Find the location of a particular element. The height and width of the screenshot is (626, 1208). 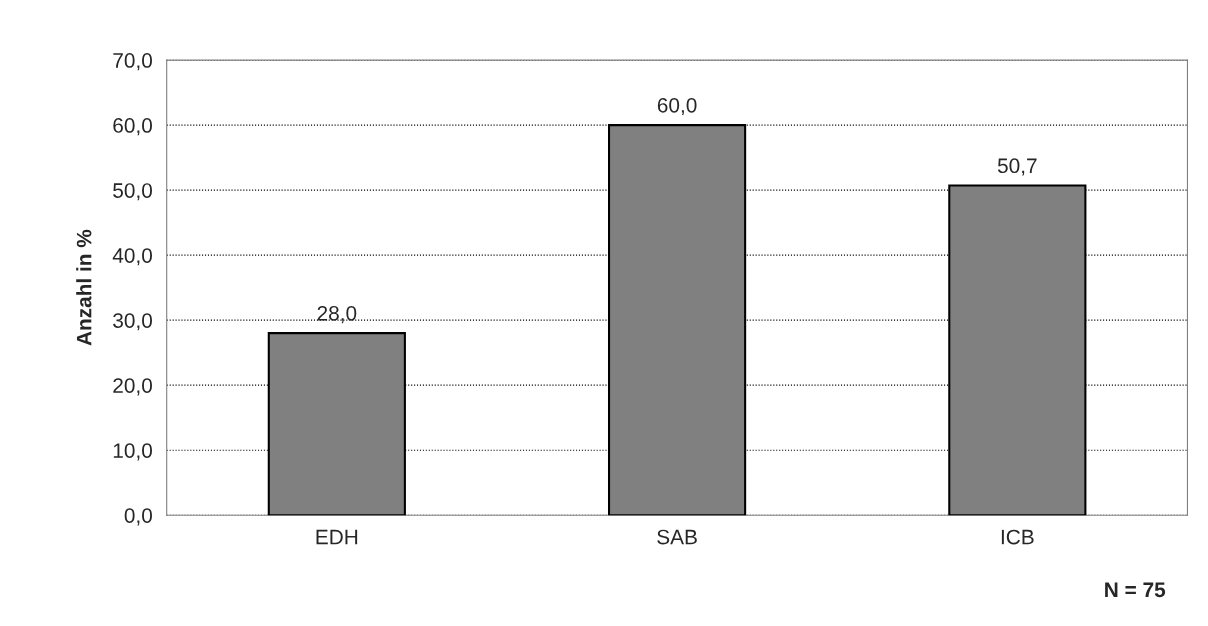

x-tick-label: SAB is located at coordinates (677, 537).